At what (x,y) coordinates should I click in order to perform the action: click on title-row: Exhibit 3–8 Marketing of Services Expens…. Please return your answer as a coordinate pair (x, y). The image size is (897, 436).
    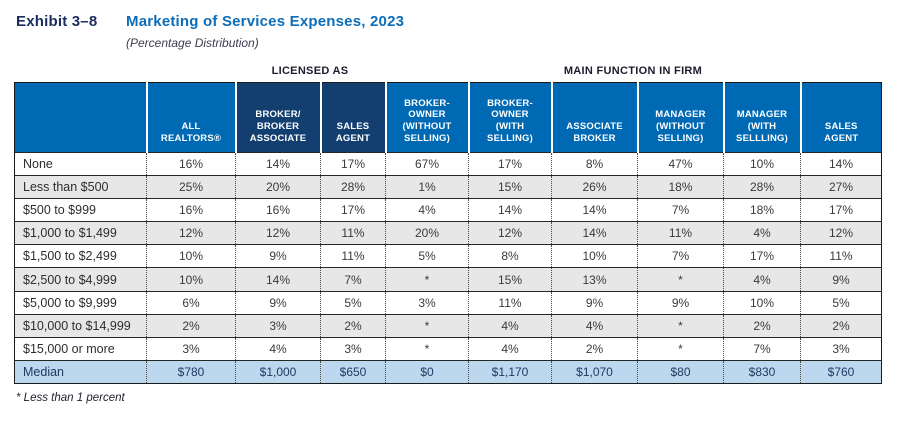
    Looking at the image, I should click on (448, 25).